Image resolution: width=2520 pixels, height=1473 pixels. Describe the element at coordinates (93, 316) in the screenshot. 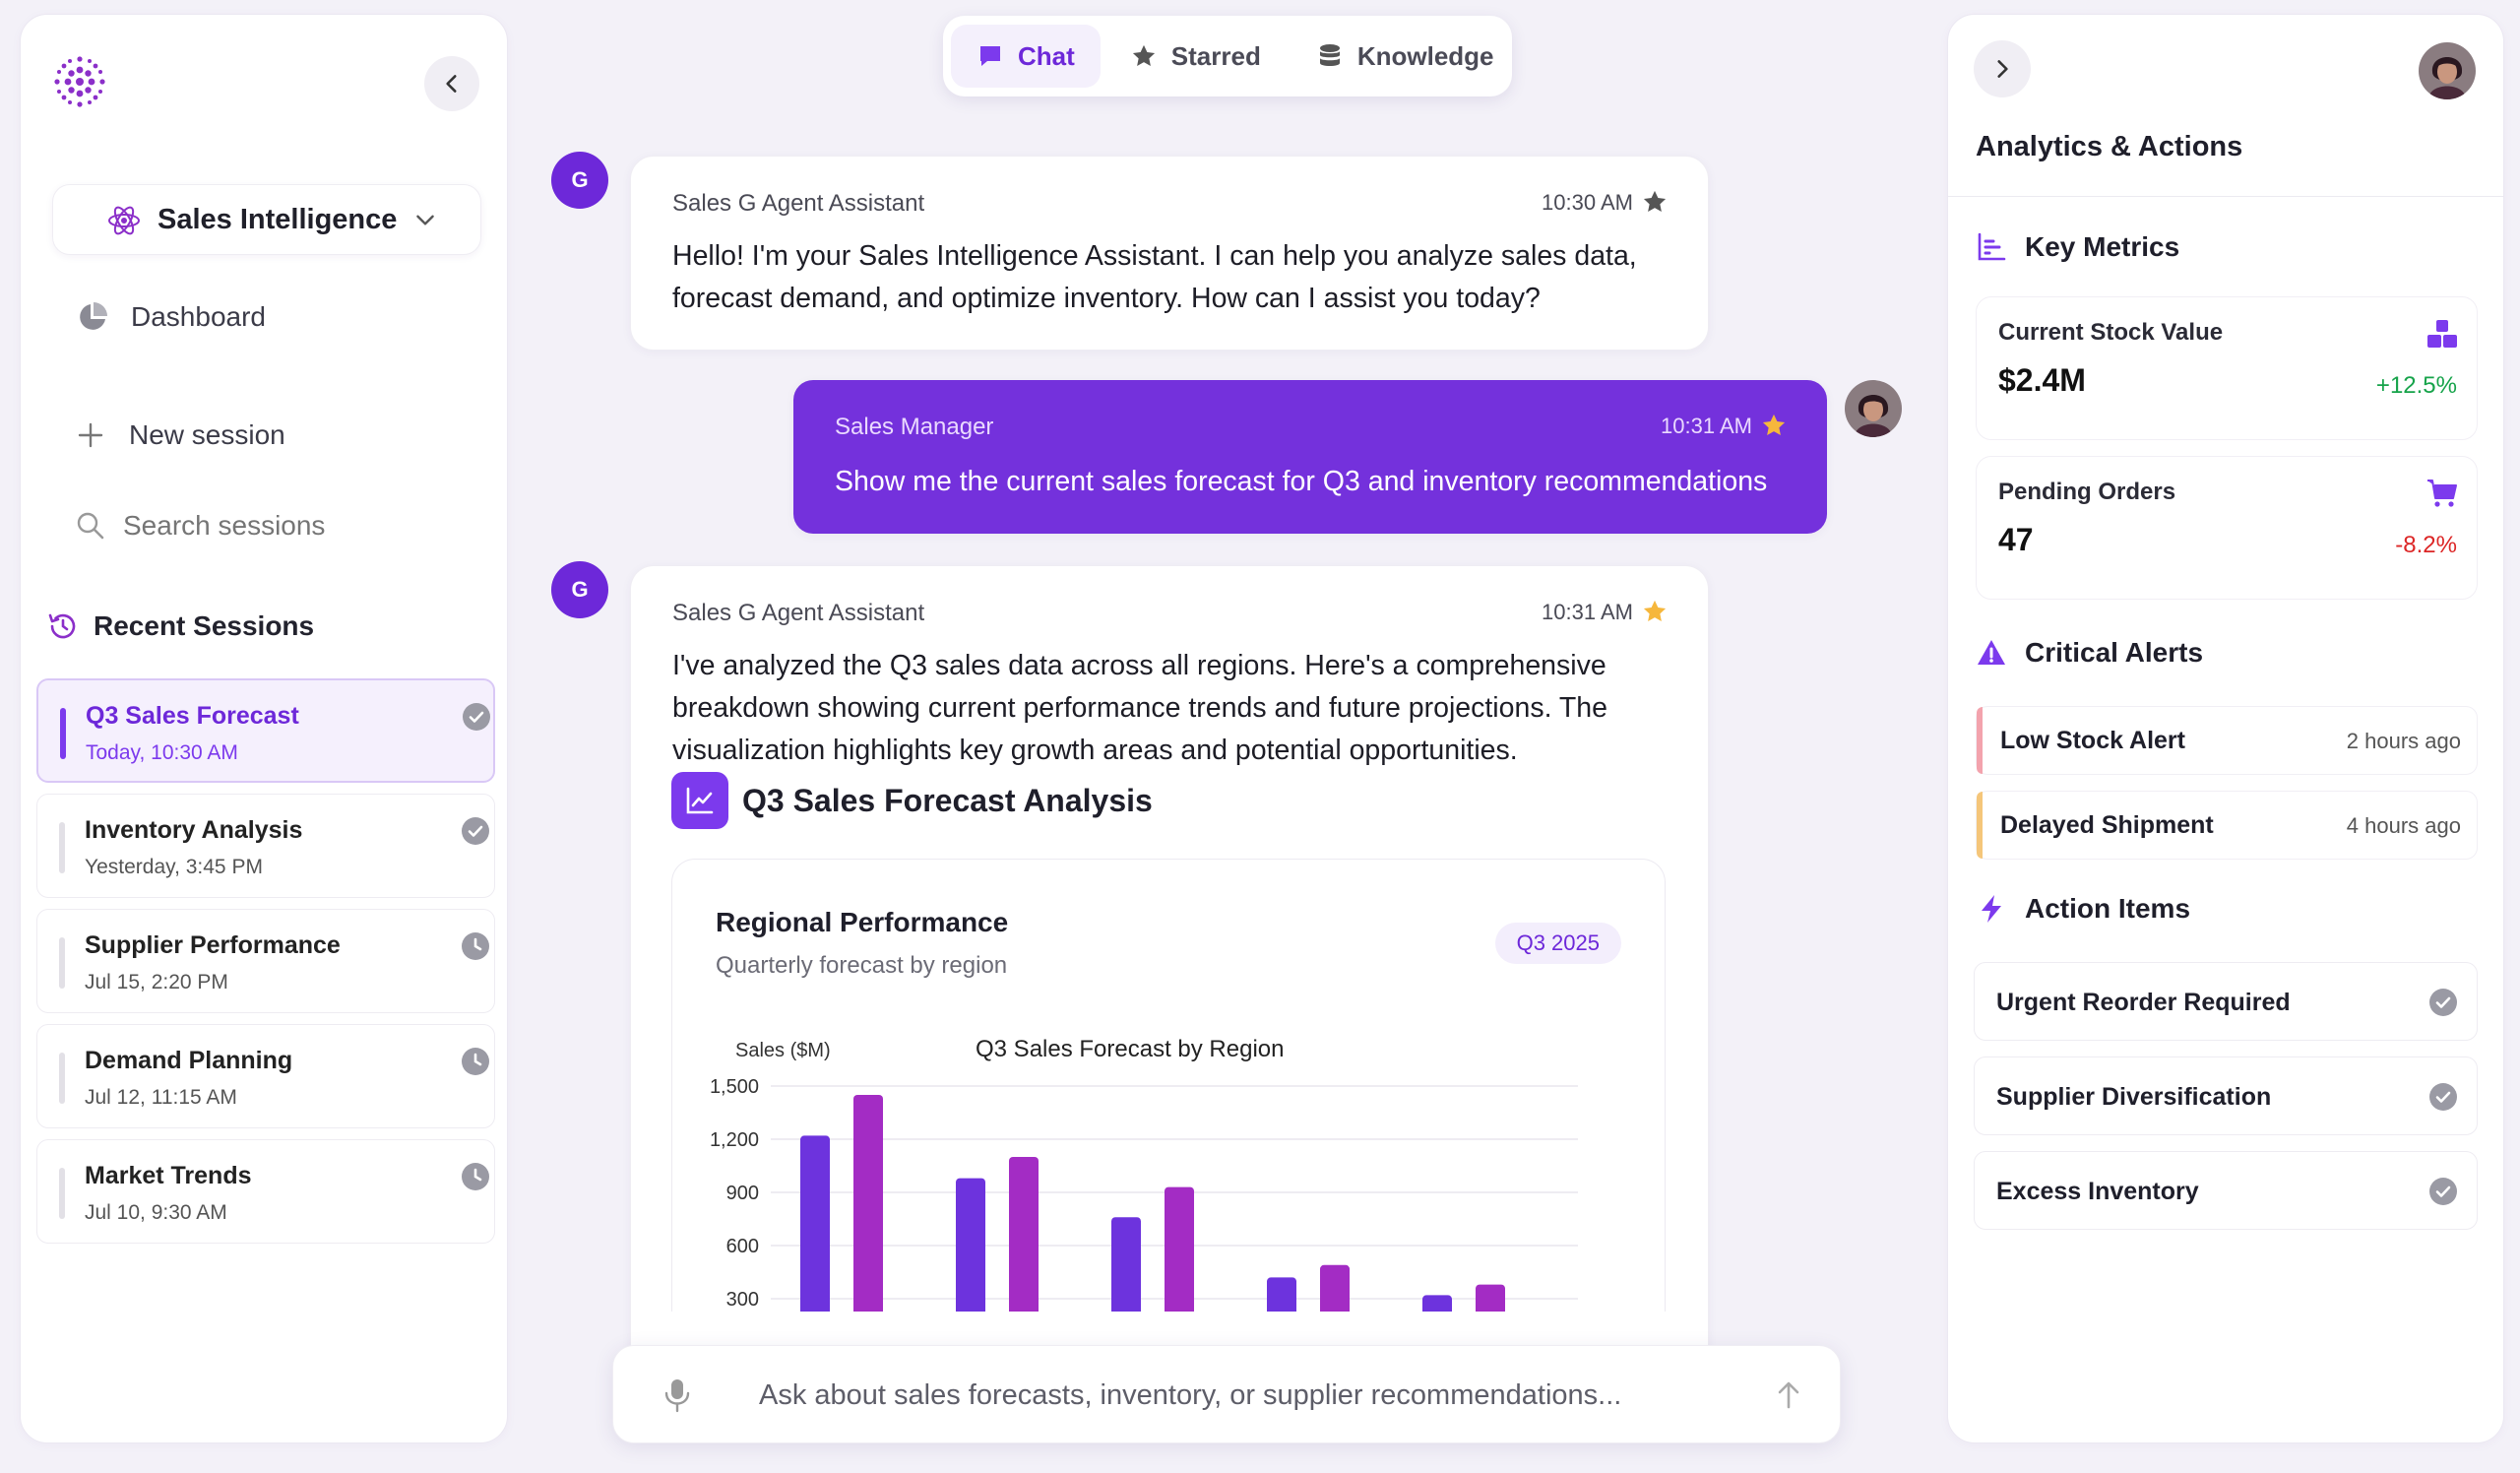

I see `pie-chart-icon` at that location.